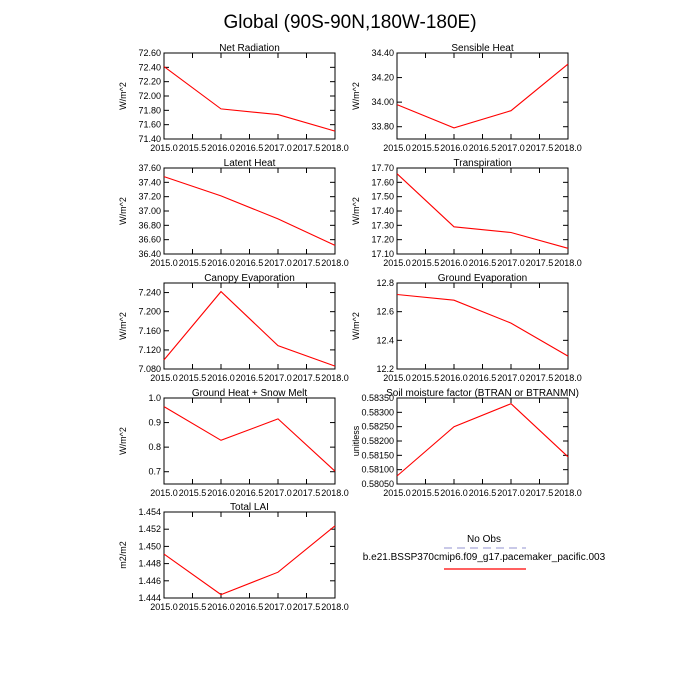 Image resolution: width=700 pixels, height=700 pixels. What do you see at coordinates (149, 512) in the screenshot?
I see `y-tick-label: 1.454` at bounding box center [149, 512].